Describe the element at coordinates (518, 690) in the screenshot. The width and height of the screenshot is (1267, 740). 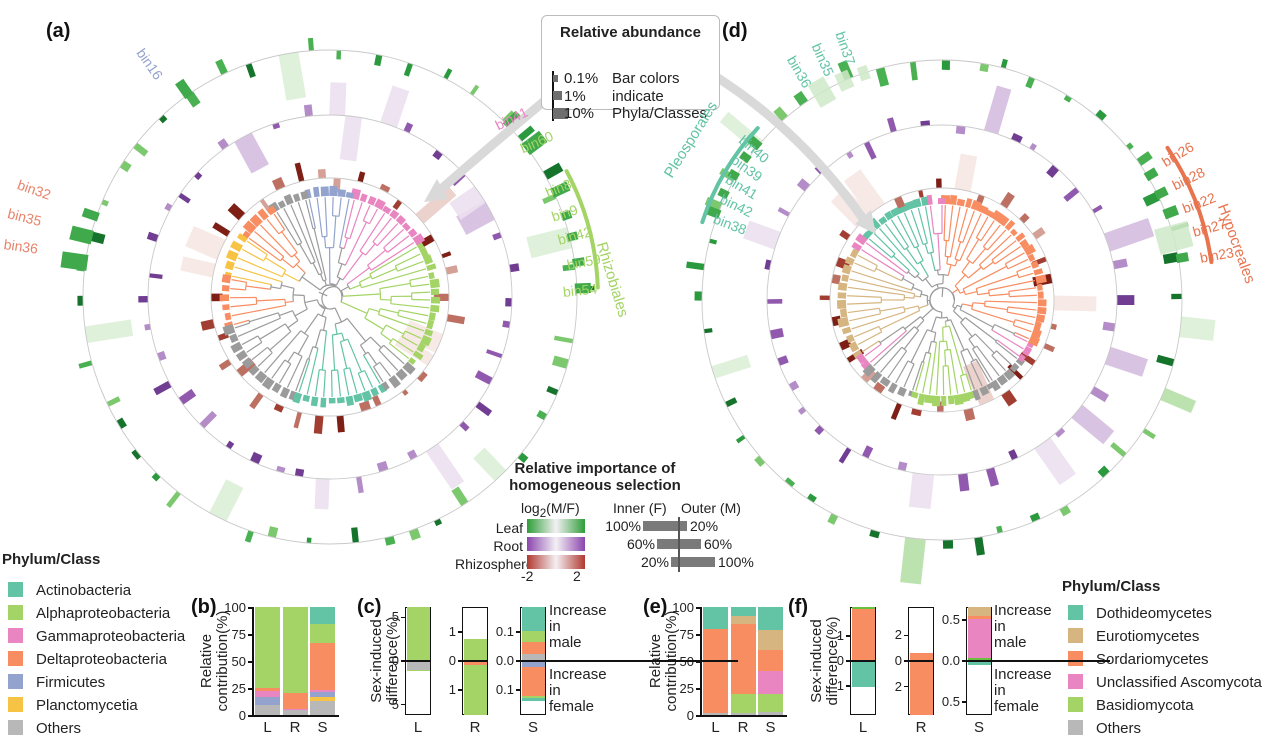
I see `tick-mark-c` at that location.